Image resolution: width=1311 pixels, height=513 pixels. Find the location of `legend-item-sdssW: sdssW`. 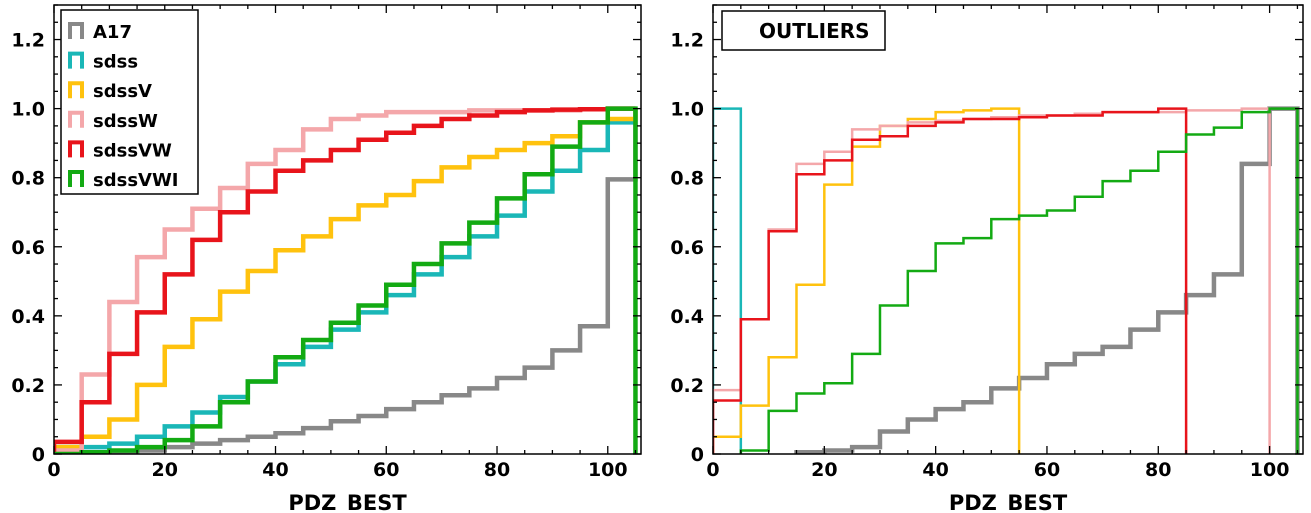

legend-item-sdssW: sdssW is located at coordinates (113, 121).